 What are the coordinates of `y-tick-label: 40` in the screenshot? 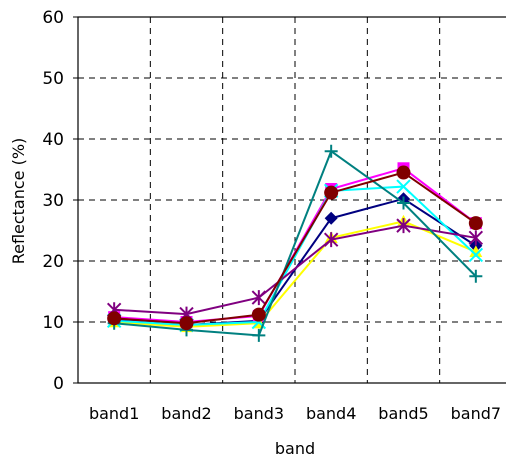 It's located at (53, 140).